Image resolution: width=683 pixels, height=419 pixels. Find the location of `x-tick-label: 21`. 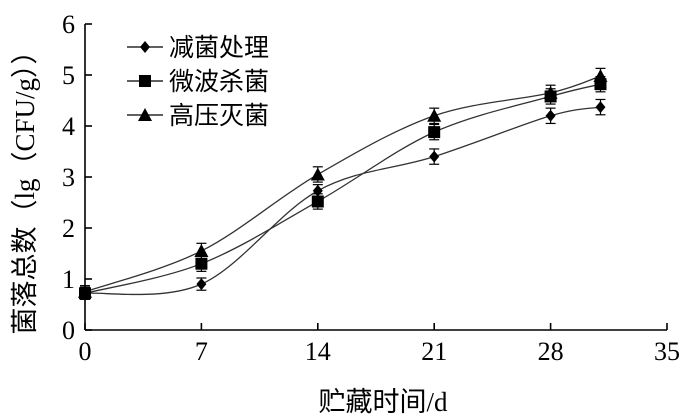

x-tick-label: 21 is located at coordinates (434, 351).